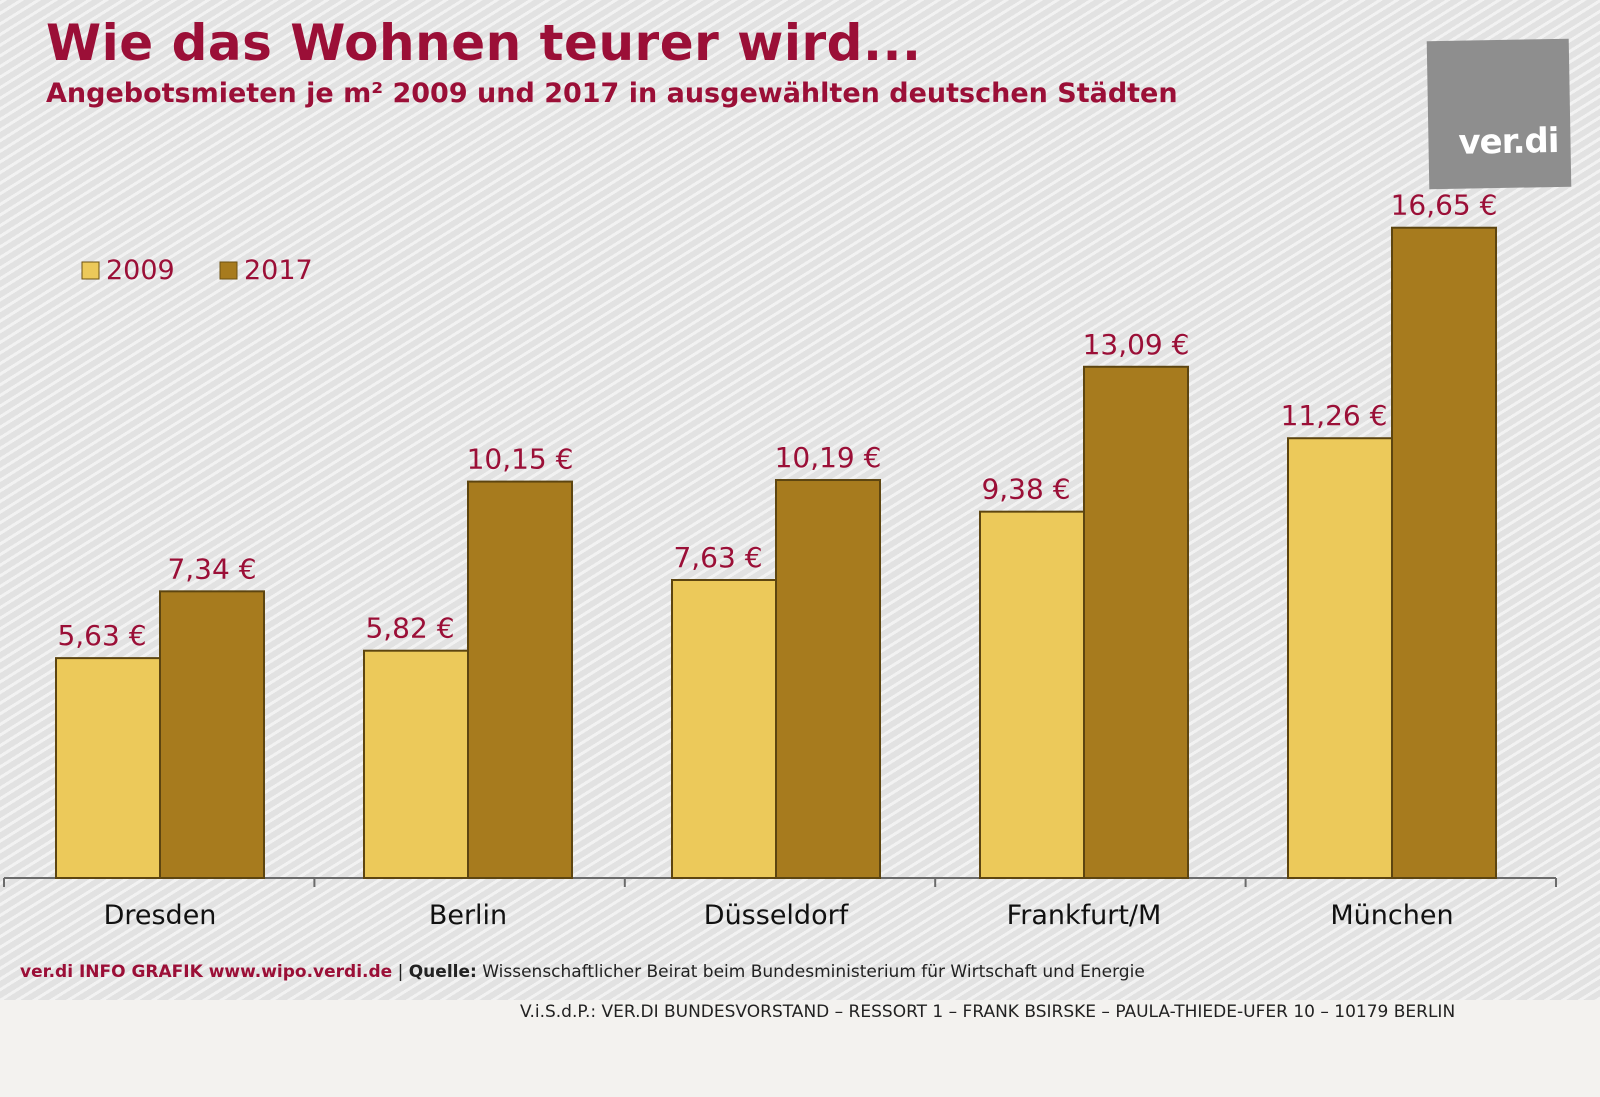 The image size is (1600, 1097). I want to click on bar-dresden-2009, so click(108, 768).